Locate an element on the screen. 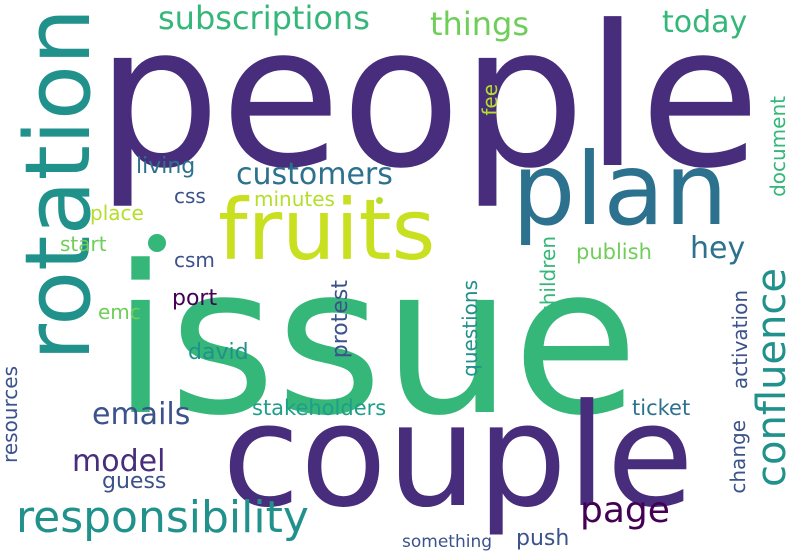  word-stakeholders: stakeholders is located at coordinates (319, 408).